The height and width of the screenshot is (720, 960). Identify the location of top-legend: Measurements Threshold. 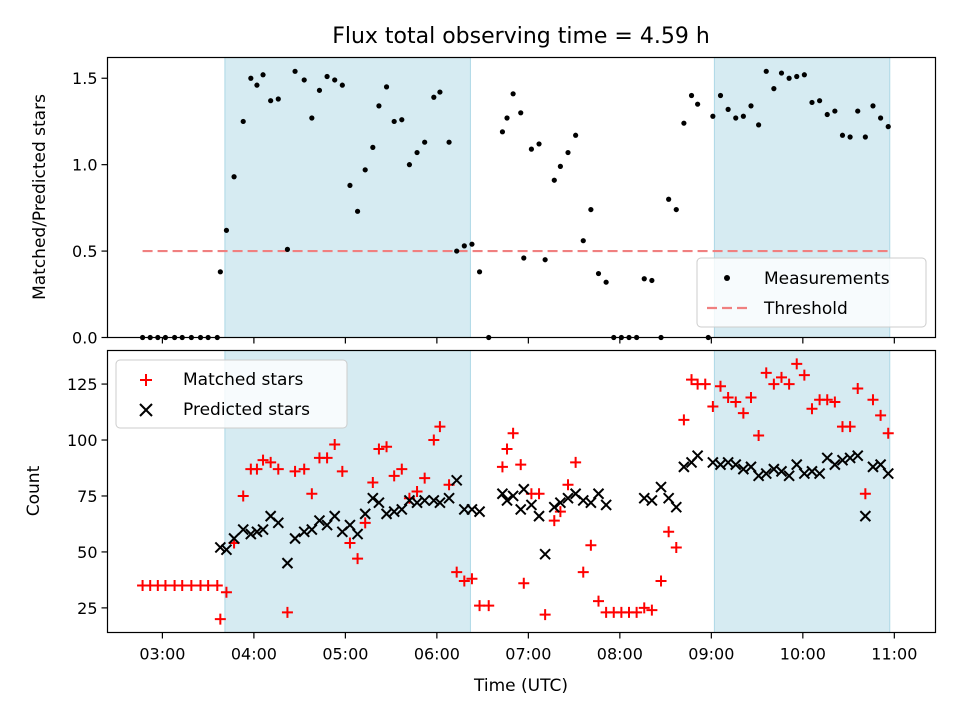
(811, 292).